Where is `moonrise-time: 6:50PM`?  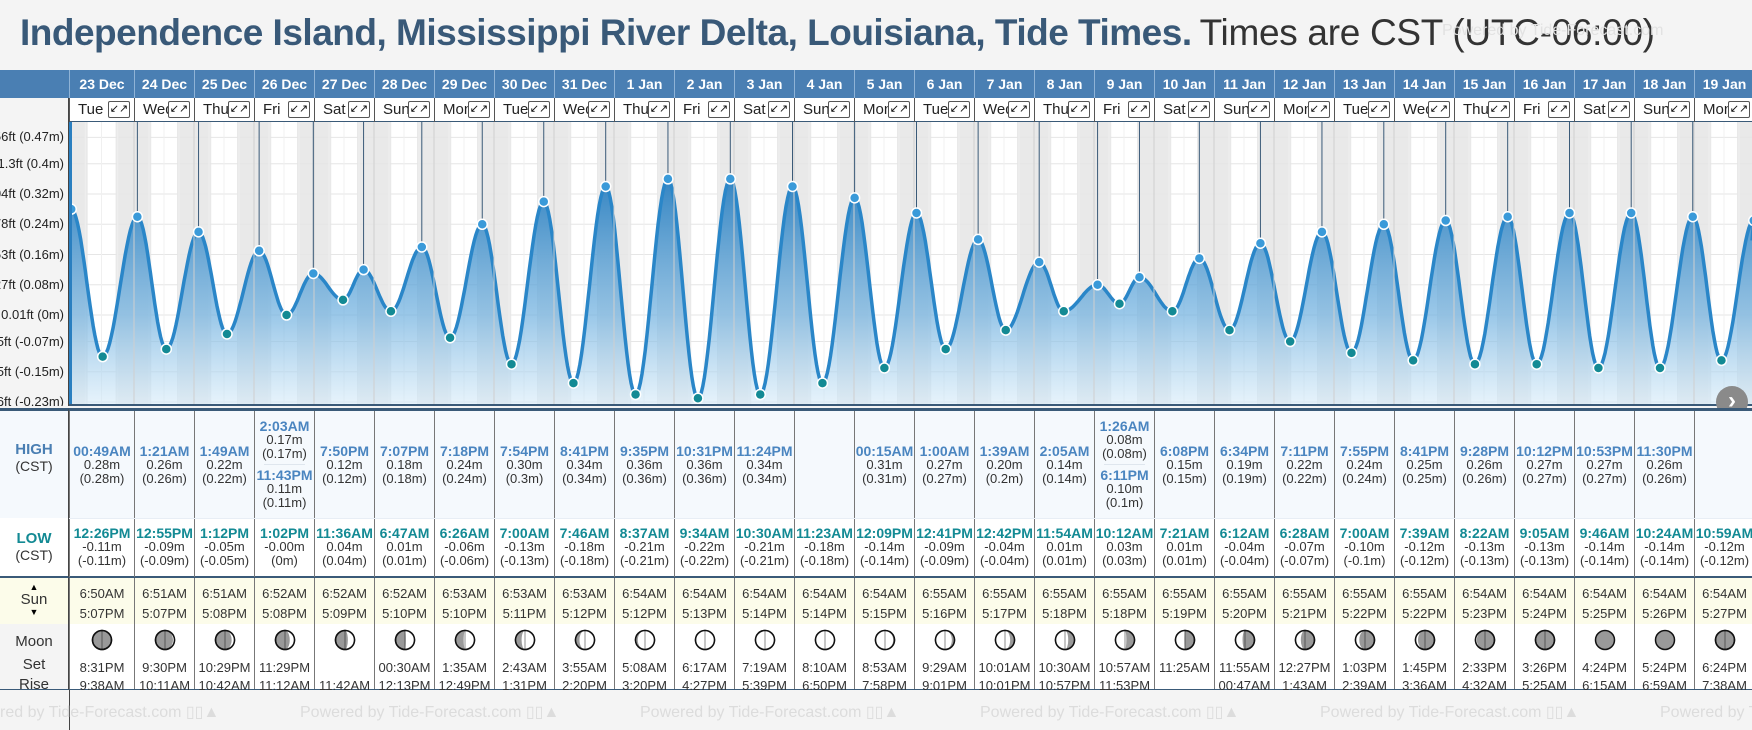
moonrise-time: 6:50PM is located at coordinates (824, 685).